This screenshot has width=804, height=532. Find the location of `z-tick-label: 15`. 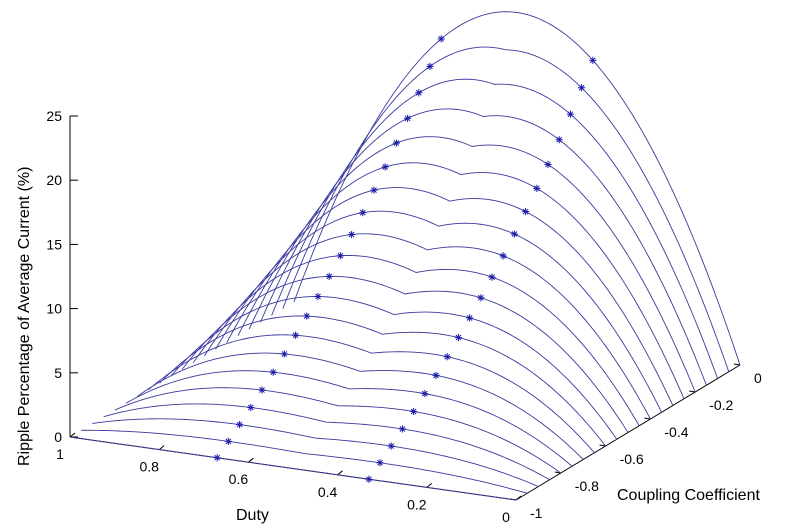

z-tick-label: 15 is located at coordinates (54, 244).